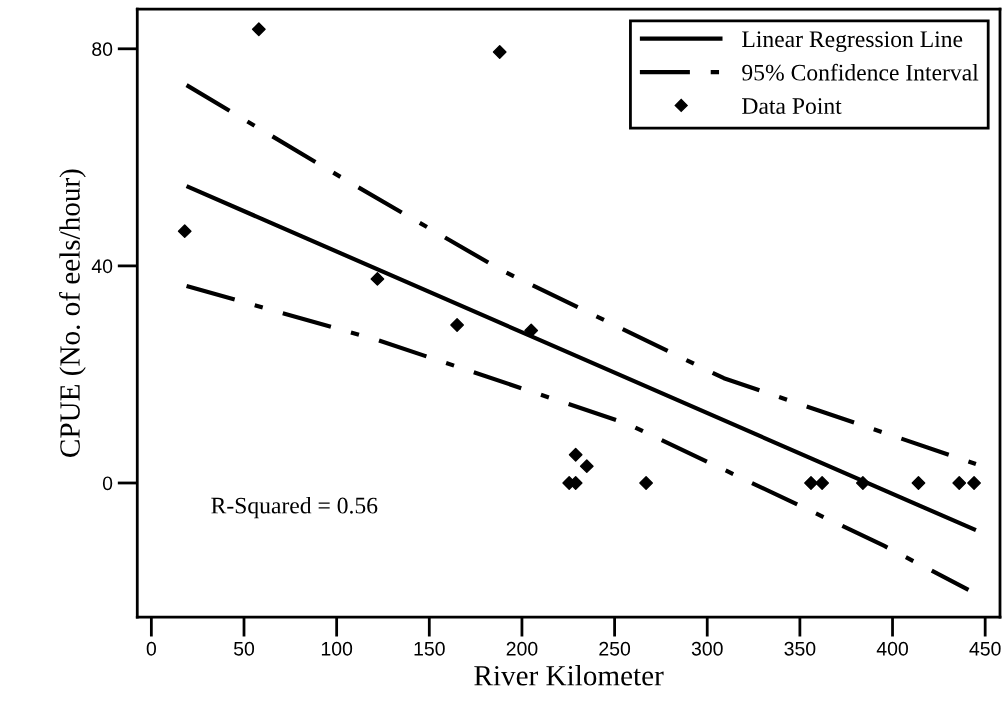 The image size is (1002, 706). I want to click on y-tick-label: 0, so click(107, 483).